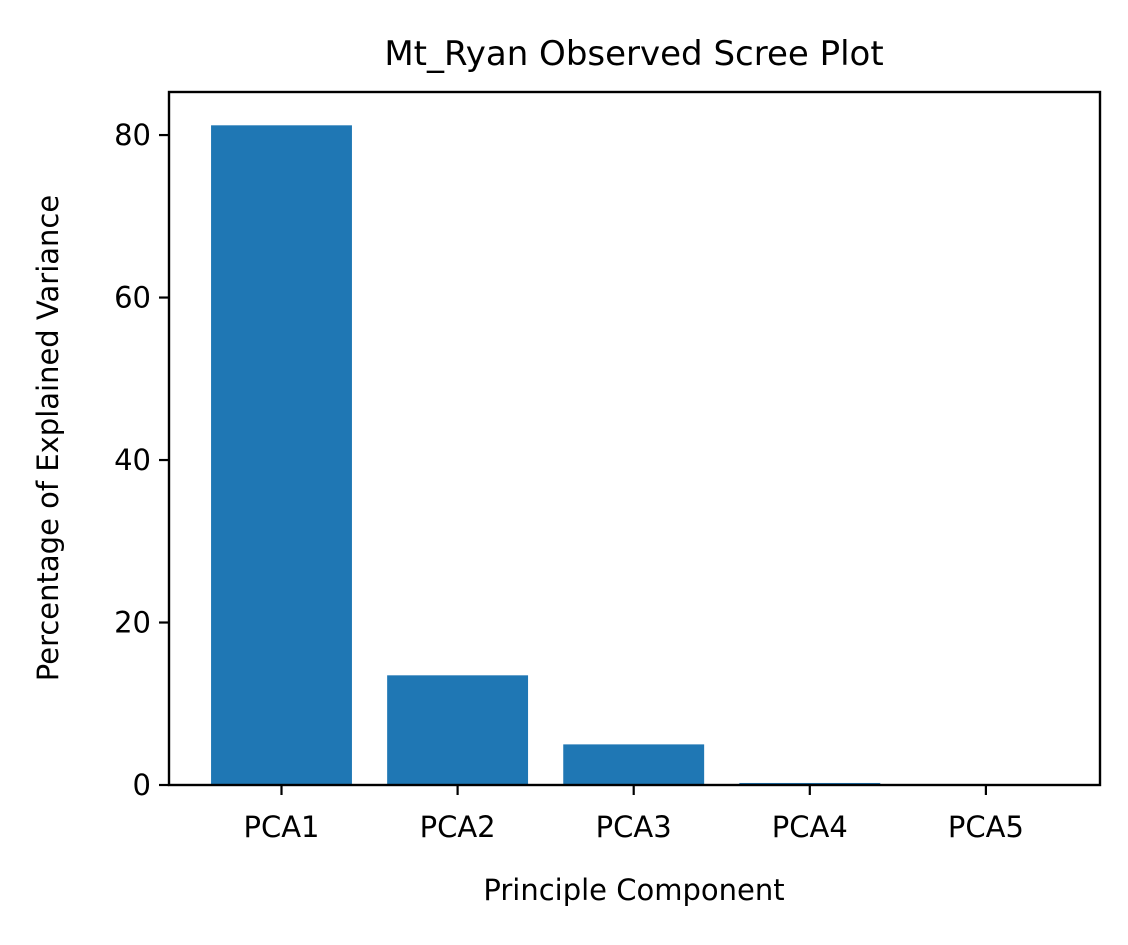 The image size is (1128, 945). Describe the element at coordinates (634, 827) in the screenshot. I see `x-tick-label: PCA3` at that location.